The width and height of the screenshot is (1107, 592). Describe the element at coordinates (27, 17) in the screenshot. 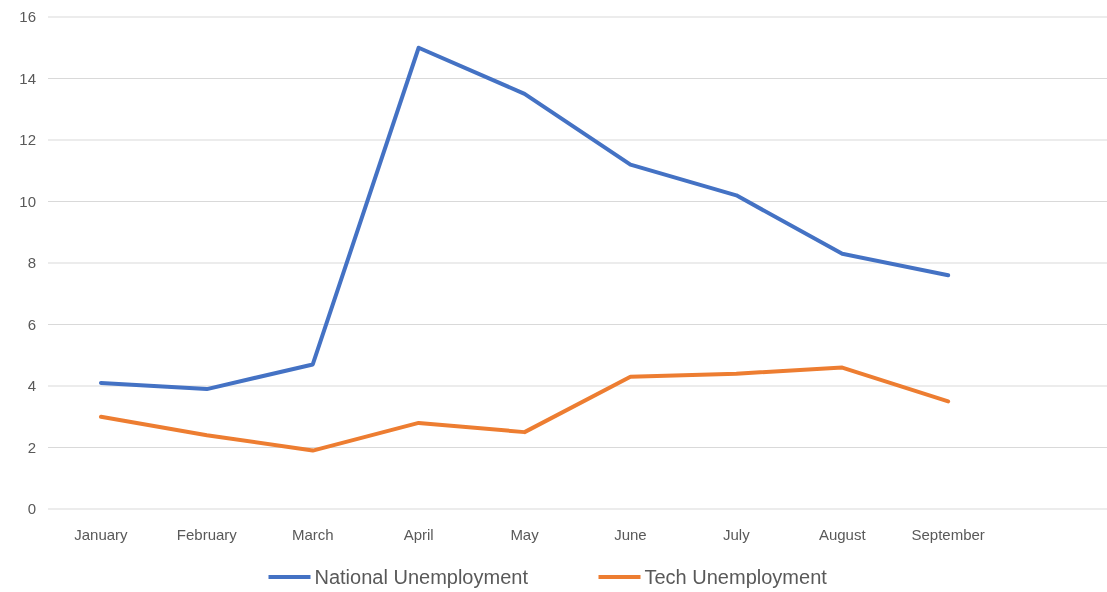

I see `y-tick-label: 16` at that location.